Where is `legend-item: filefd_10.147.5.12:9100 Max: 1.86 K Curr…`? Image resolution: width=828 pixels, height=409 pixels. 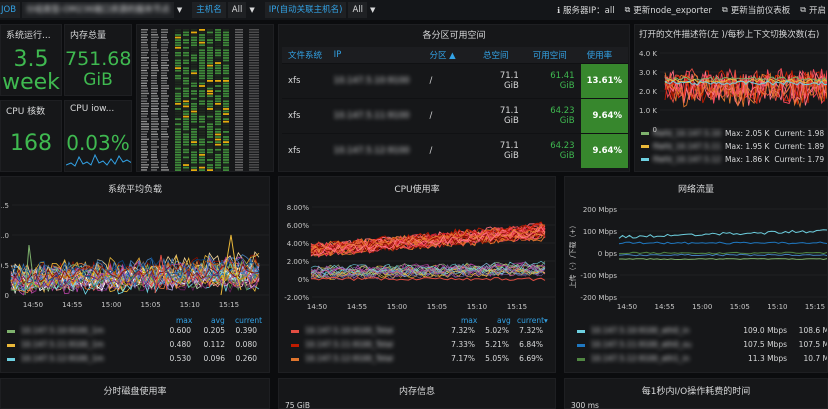
legend-item: filefd_10.147.5.12:9100 Max: 1.86 K Curr… is located at coordinates (734, 159).